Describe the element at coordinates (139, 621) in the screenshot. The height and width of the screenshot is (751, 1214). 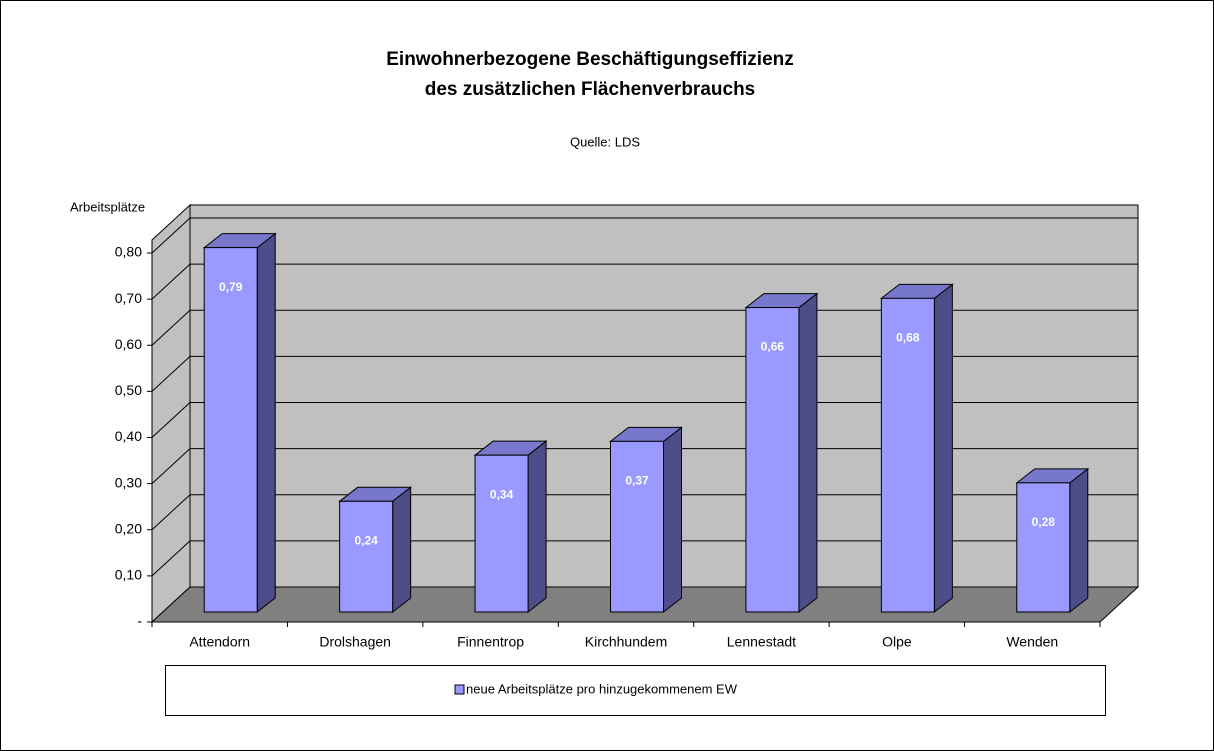
I see `y-tick-label: -` at that location.